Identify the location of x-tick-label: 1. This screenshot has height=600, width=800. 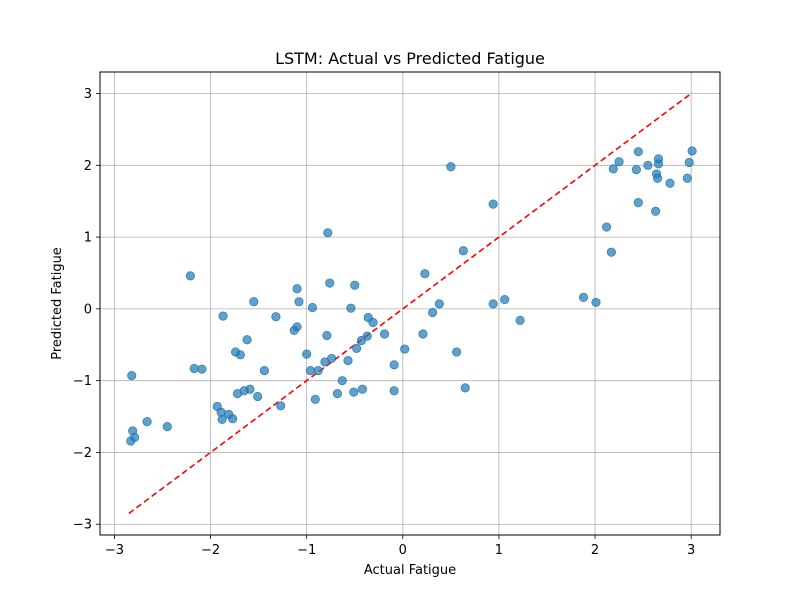
(499, 550).